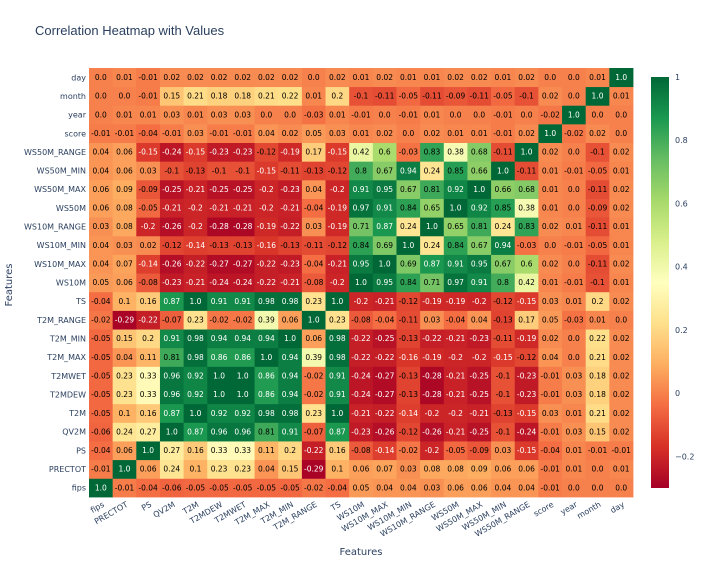  I want to click on colorbar-tick-label: 0.4, so click(681, 267).